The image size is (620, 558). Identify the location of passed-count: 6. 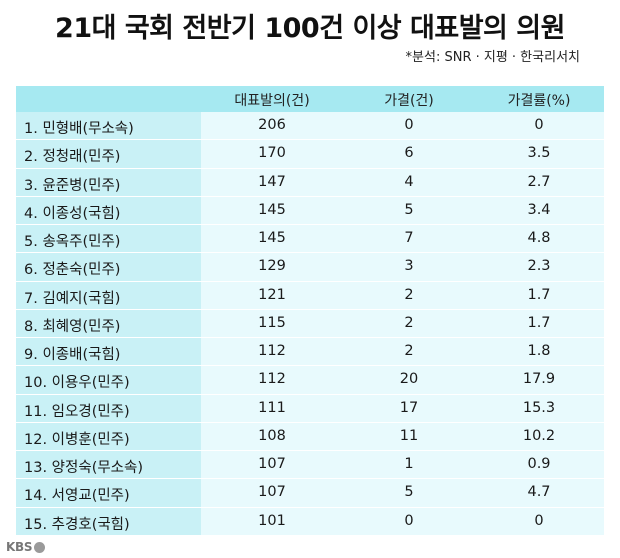
(409, 153).